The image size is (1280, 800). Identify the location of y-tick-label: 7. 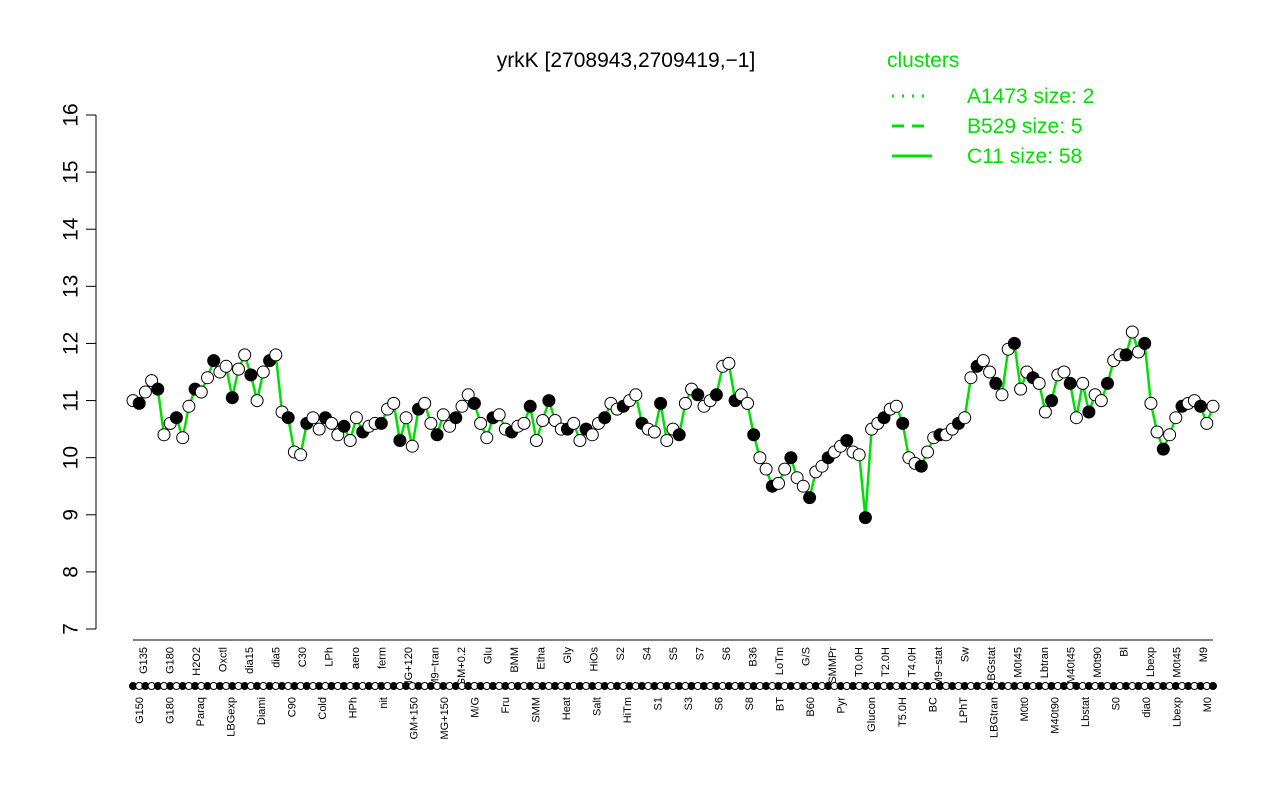
(70, 629).